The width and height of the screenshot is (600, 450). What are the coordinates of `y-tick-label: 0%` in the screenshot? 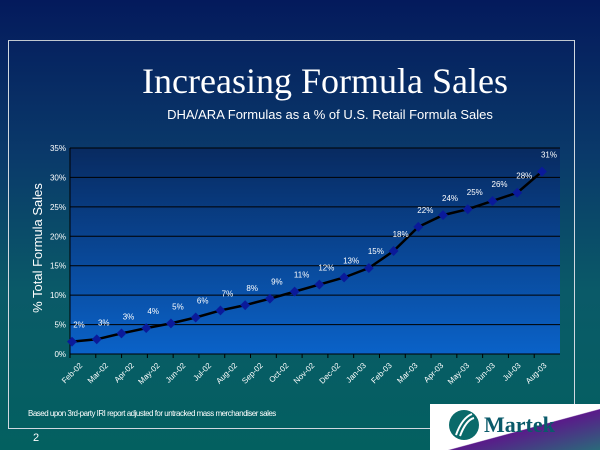 It's located at (60, 354).